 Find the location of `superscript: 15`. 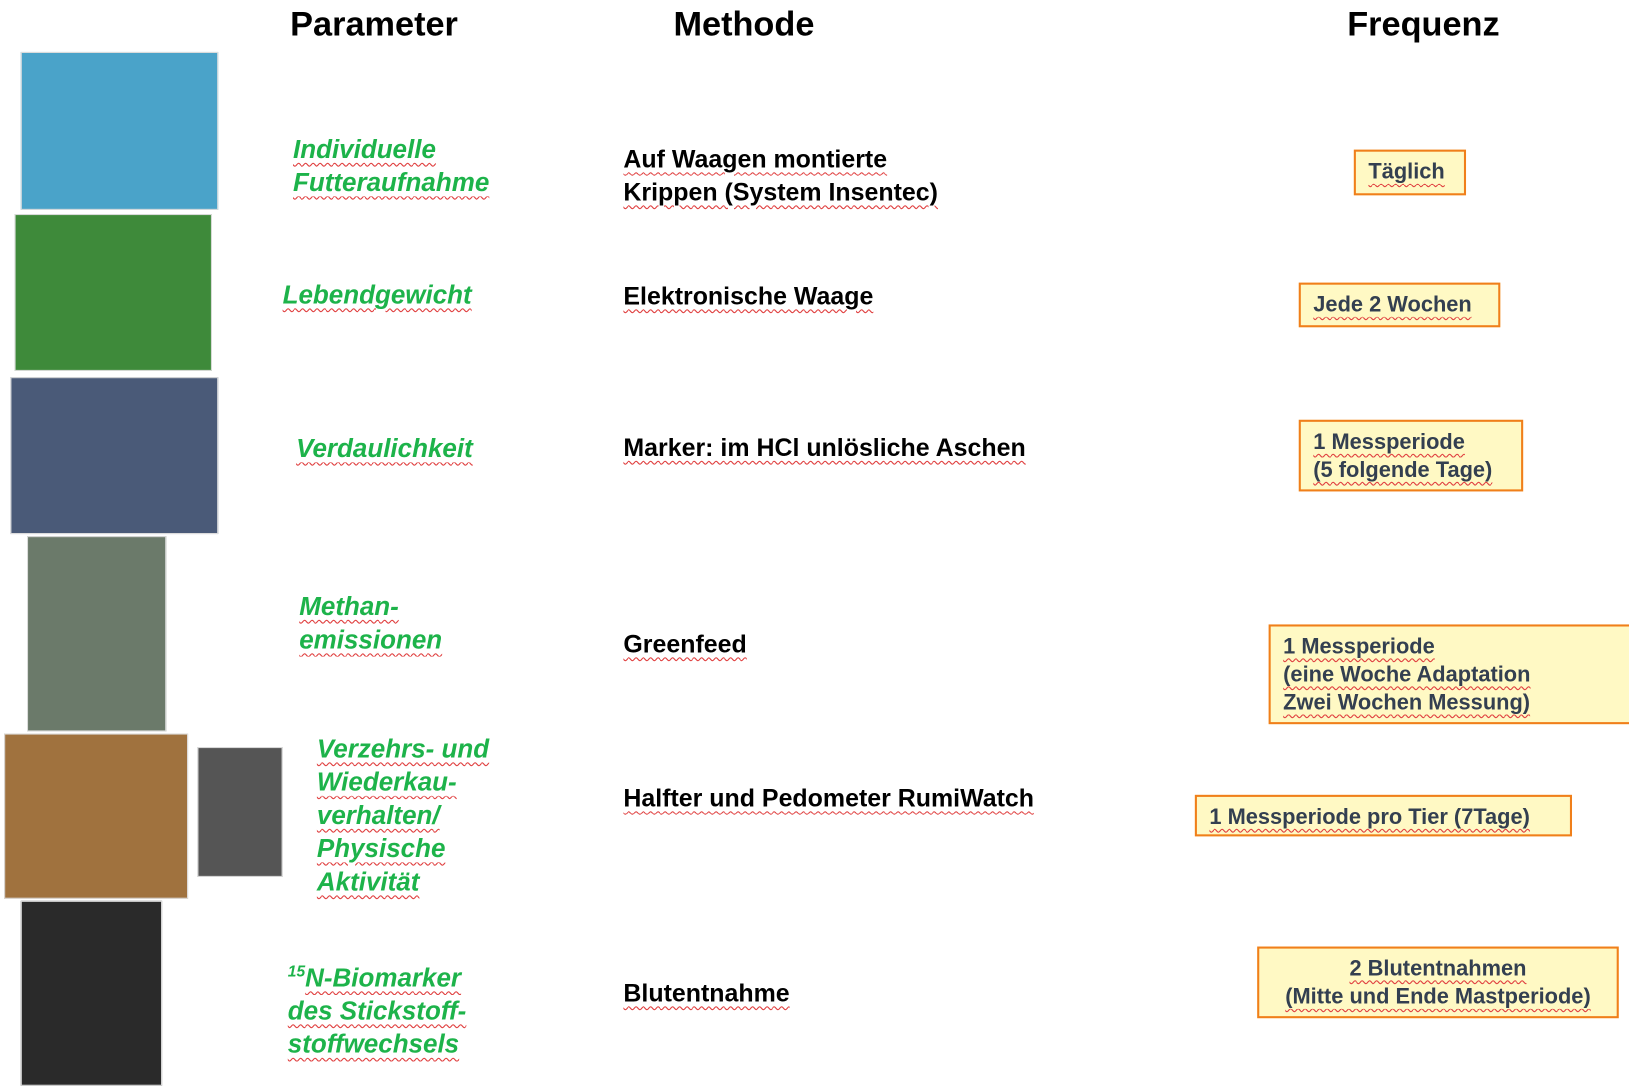

superscript: 15 is located at coordinates (296, 972).